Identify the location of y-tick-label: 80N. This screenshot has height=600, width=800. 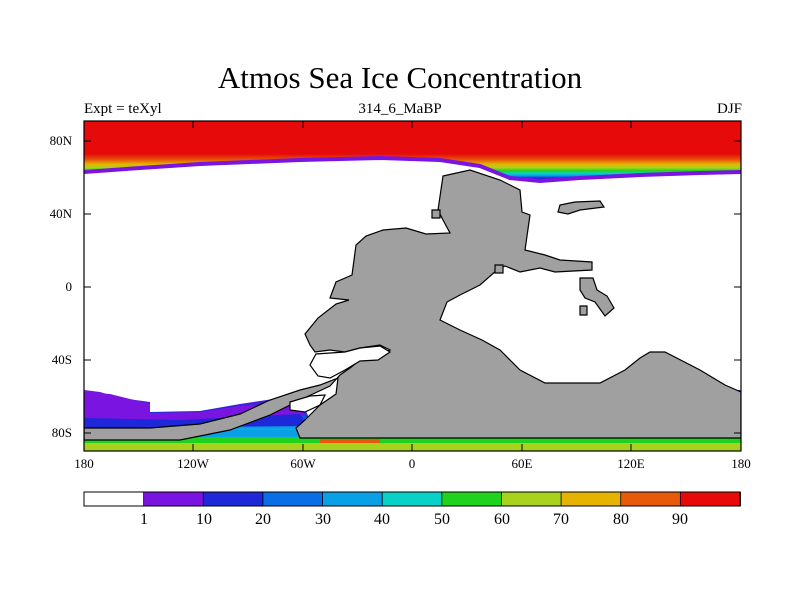
(61, 140).